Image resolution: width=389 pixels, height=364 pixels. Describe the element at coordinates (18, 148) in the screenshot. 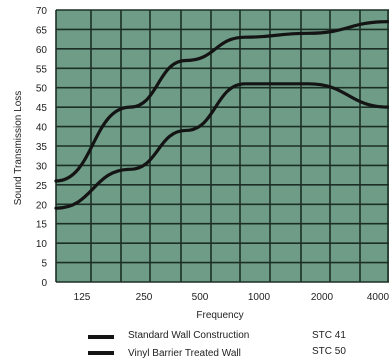

I see `y-axis-label: Sound Transmission Loss` at that location.